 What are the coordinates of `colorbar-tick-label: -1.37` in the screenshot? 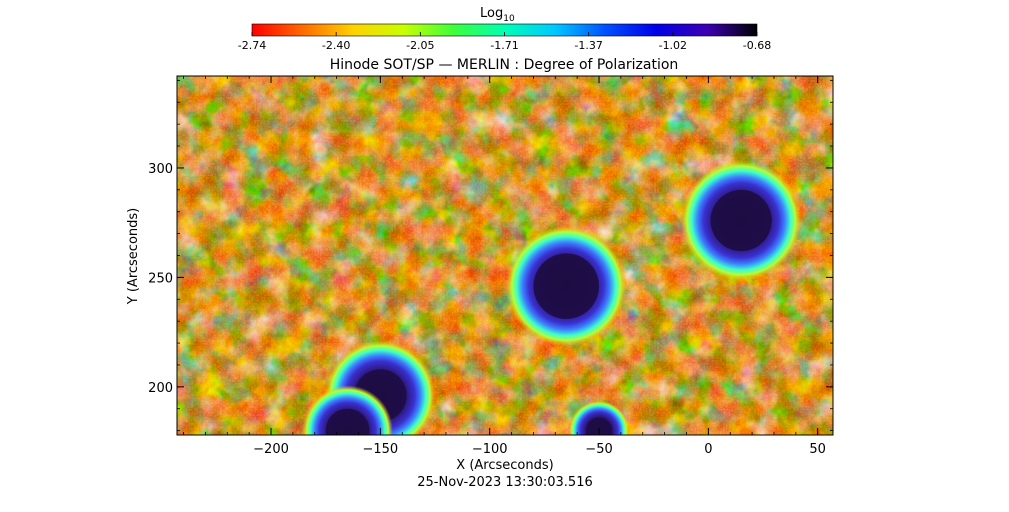 It's located at (588, 45).